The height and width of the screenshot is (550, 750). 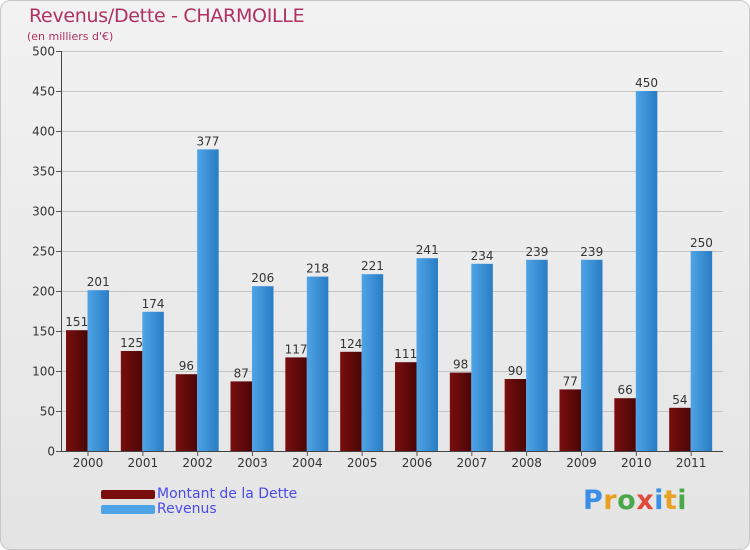 I want to click on data-label-debt-2000: 151, so click(x=76, y=322).